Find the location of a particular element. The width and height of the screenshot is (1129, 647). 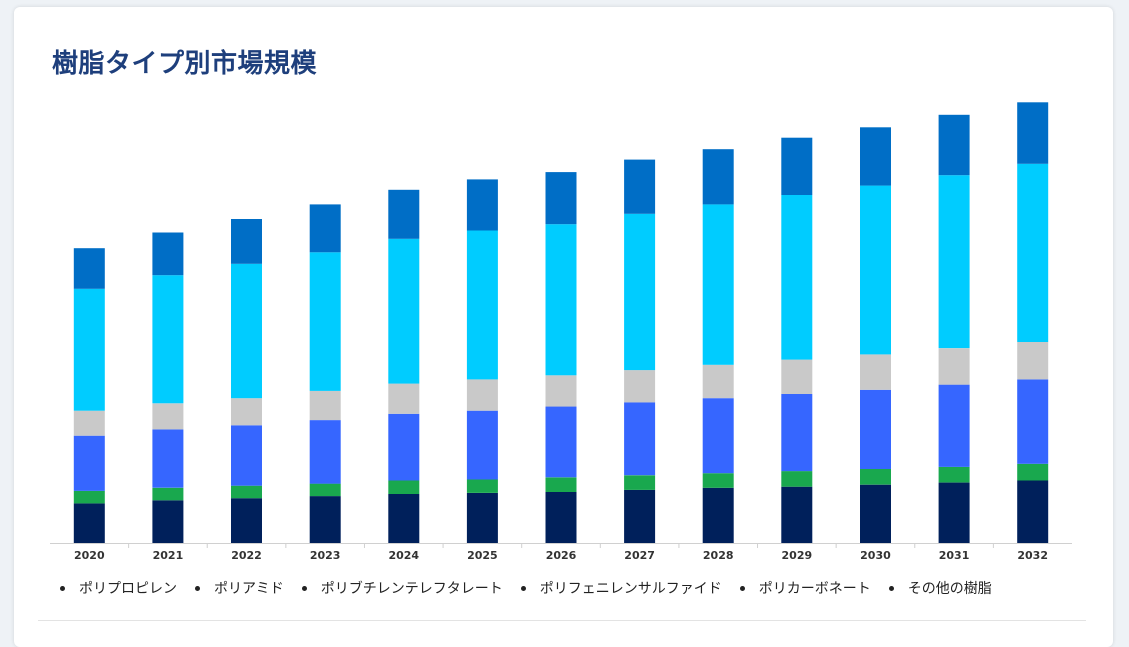

legend-item-pbt: ポリブチレンテレフタレート is located at coordinates (402, 588).